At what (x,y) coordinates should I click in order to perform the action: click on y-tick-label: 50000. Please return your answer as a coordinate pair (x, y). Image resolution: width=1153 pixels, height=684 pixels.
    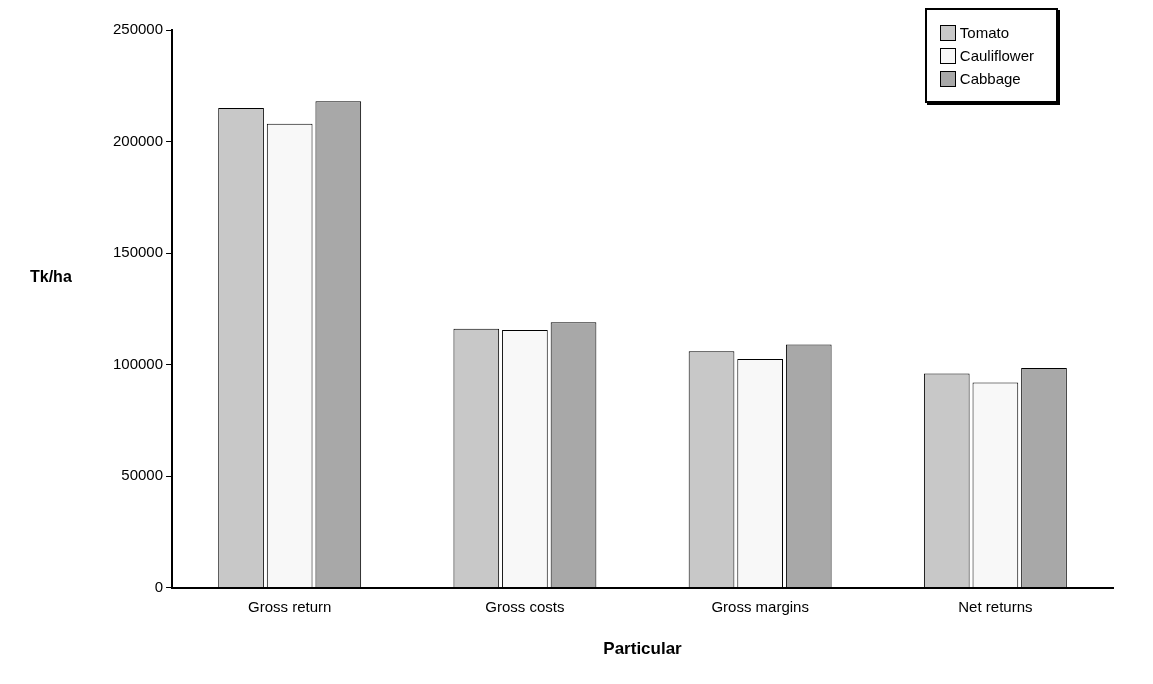
    Looking at the image, I should click on (142, 475).